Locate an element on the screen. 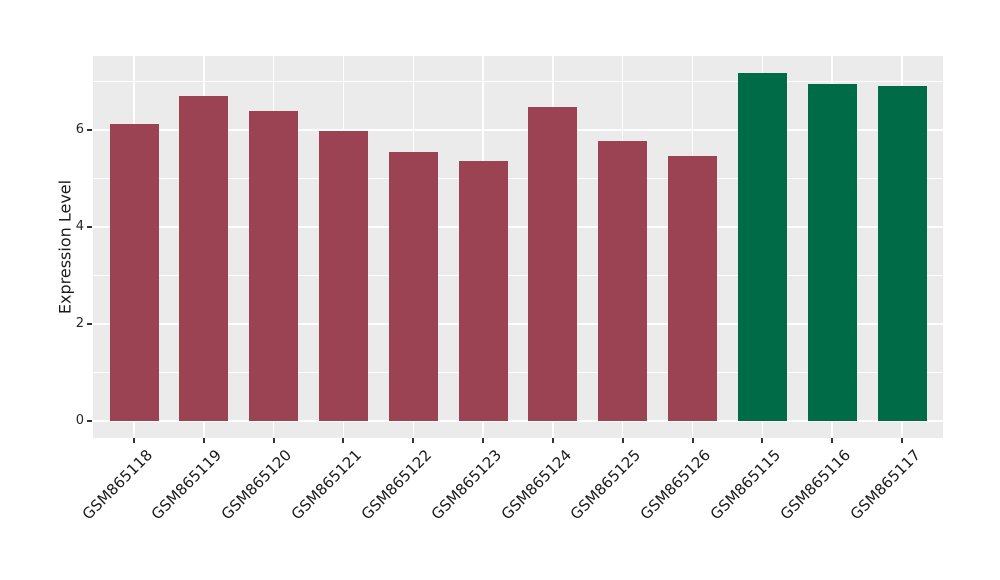 The image size is (1000, 580). x-tick-label: GSM865117 is located at coordinates (885, 485).